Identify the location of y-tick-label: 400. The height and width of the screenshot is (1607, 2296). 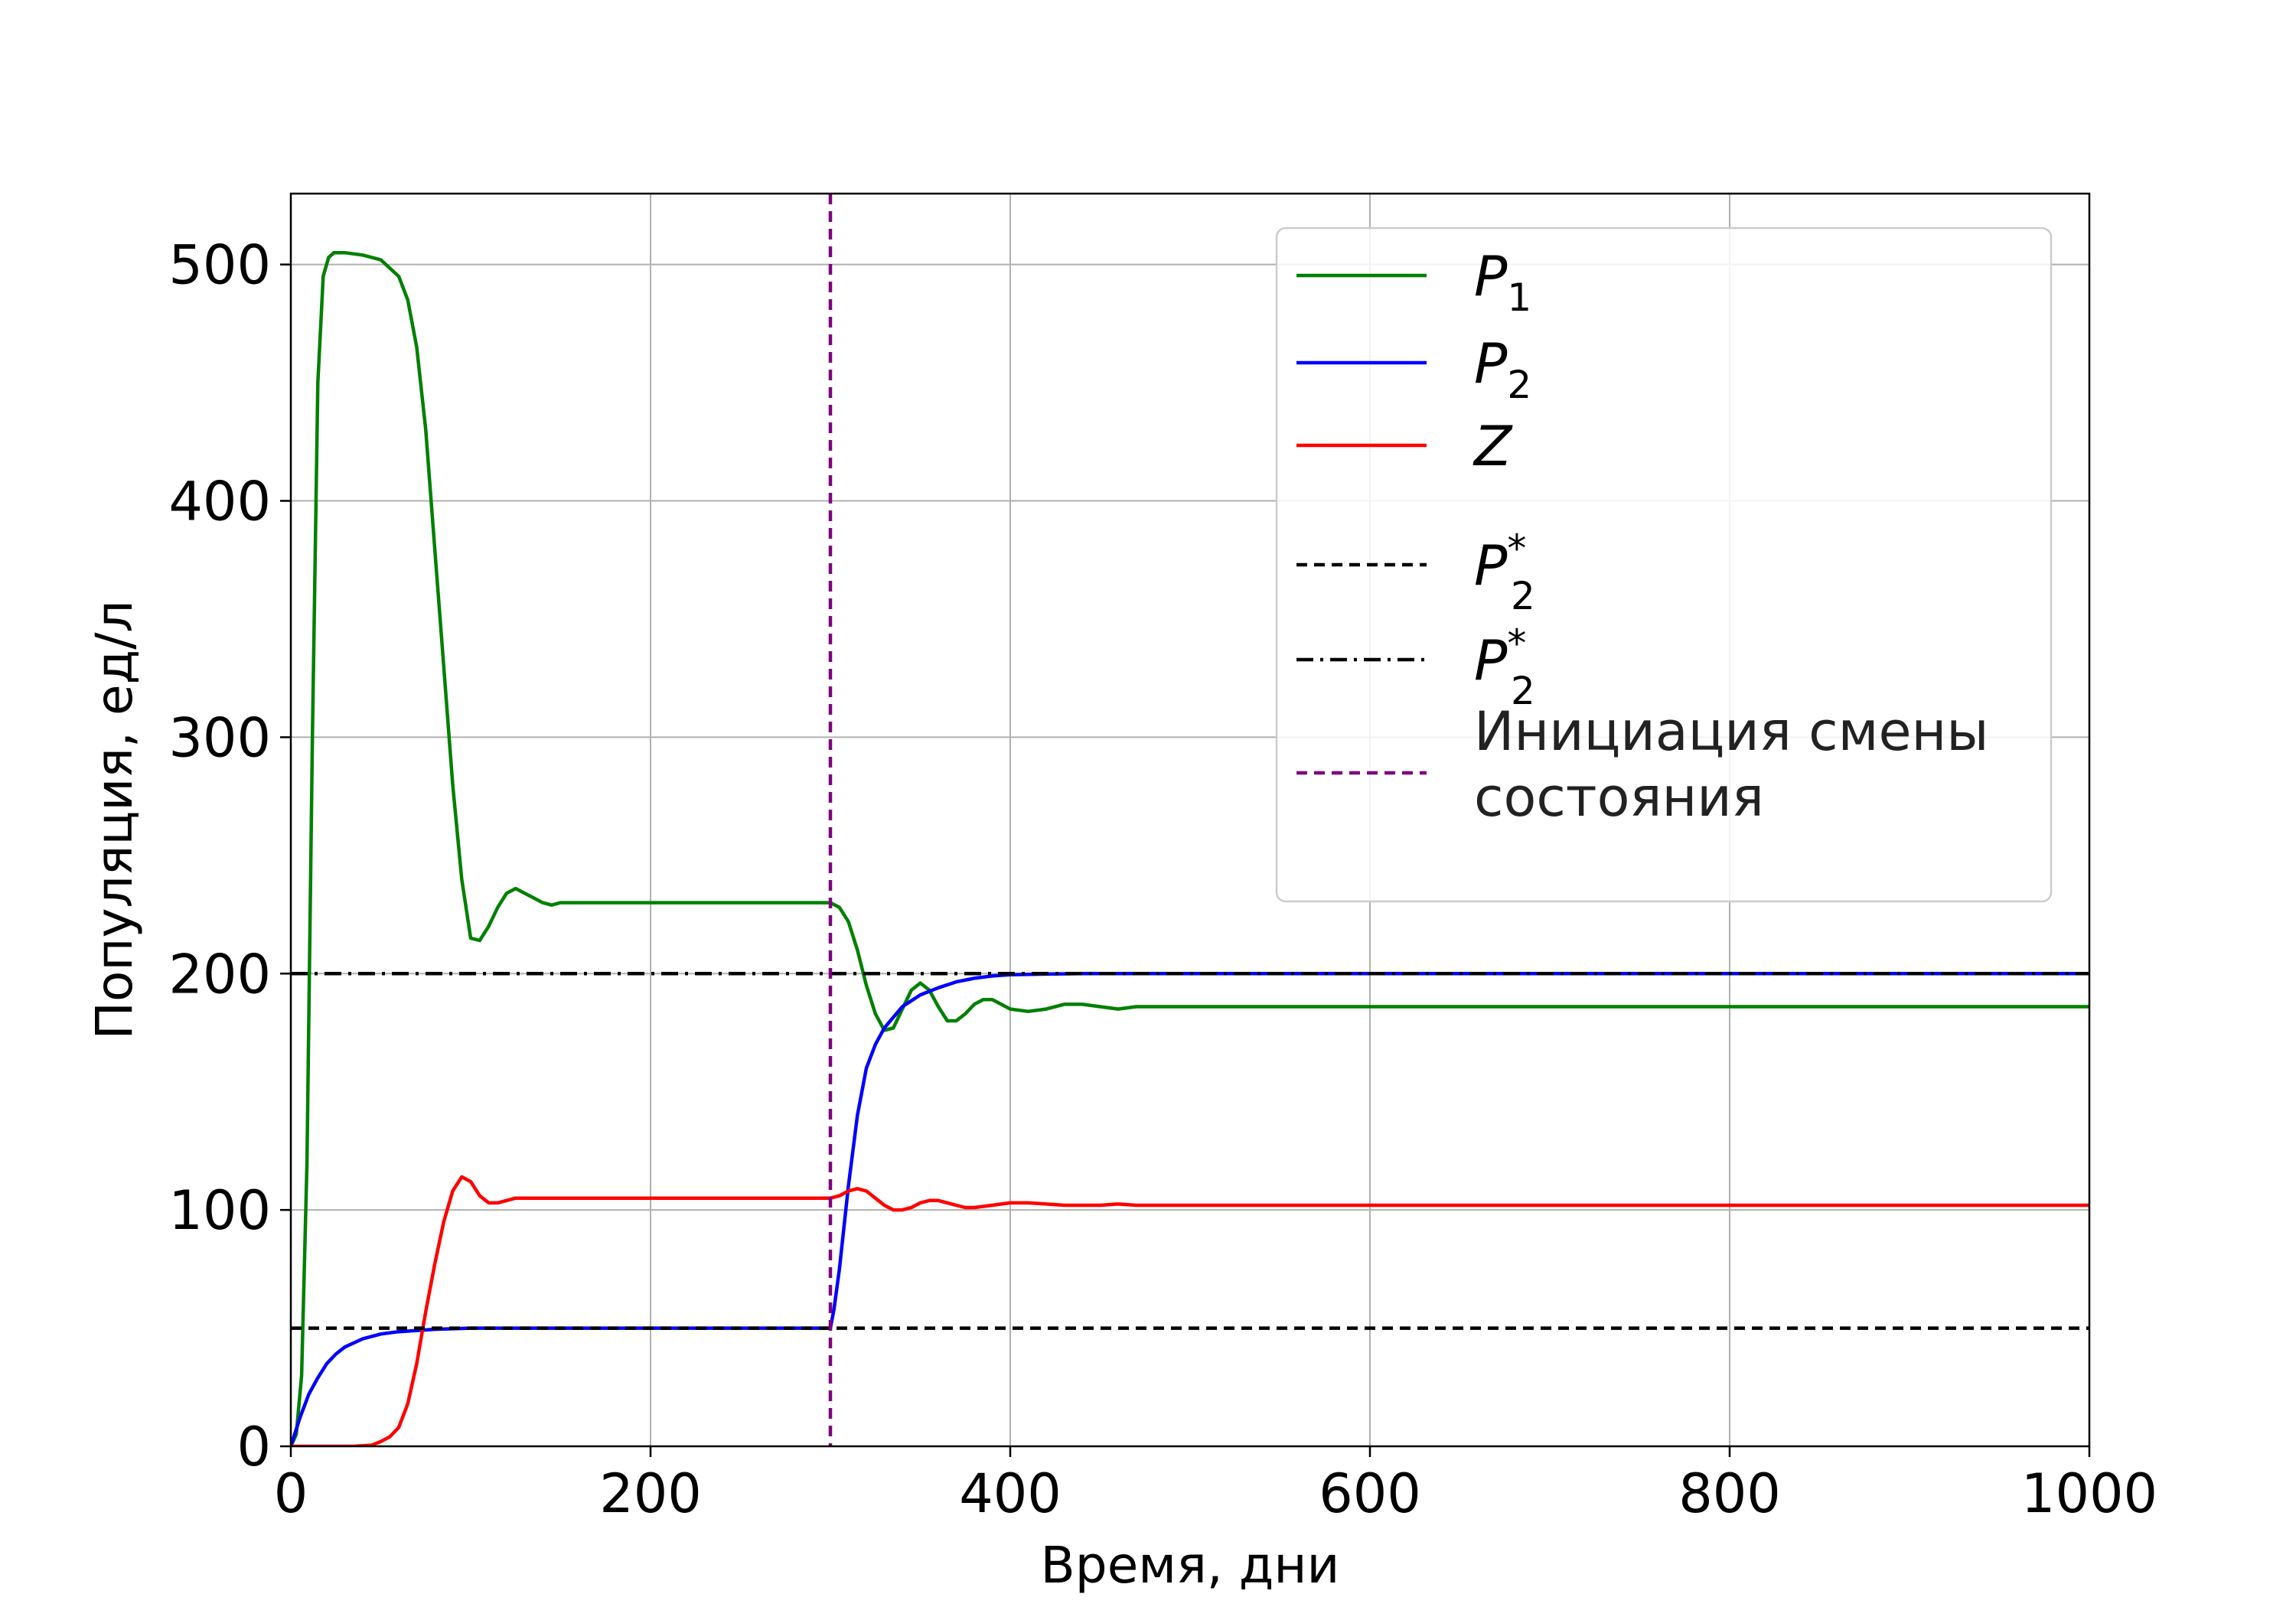
(219, 502).